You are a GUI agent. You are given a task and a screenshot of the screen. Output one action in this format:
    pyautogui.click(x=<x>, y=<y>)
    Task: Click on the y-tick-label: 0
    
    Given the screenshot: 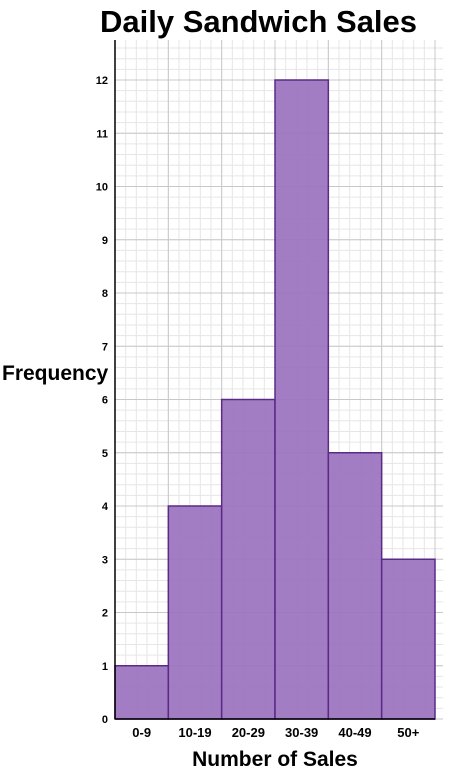 What is the action you would take?
    pyautogui.click(x=105, y=720)
    